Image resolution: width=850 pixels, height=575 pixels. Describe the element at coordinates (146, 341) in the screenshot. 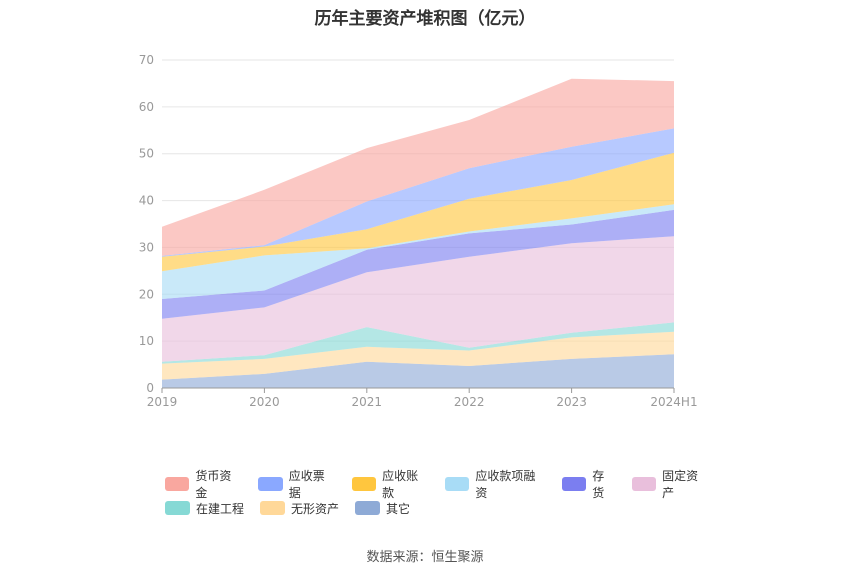

I see `y-tick-label: 10` at that location.